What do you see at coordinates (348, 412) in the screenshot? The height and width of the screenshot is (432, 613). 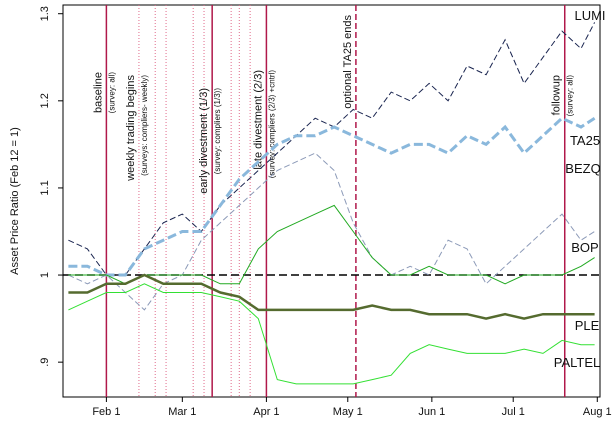 I see `x-tick-label: May 1` at bounding box center [348, 412].